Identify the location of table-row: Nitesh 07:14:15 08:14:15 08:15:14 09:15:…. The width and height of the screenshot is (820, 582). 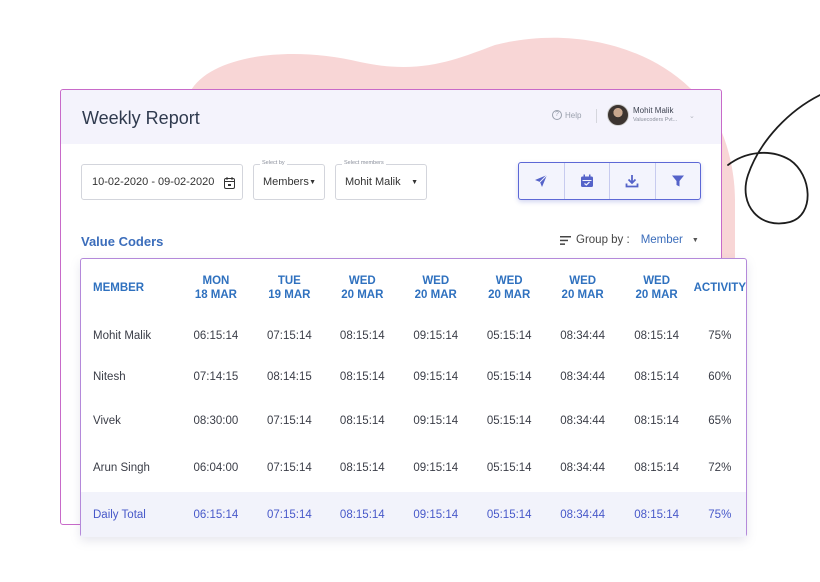
(413, 377).